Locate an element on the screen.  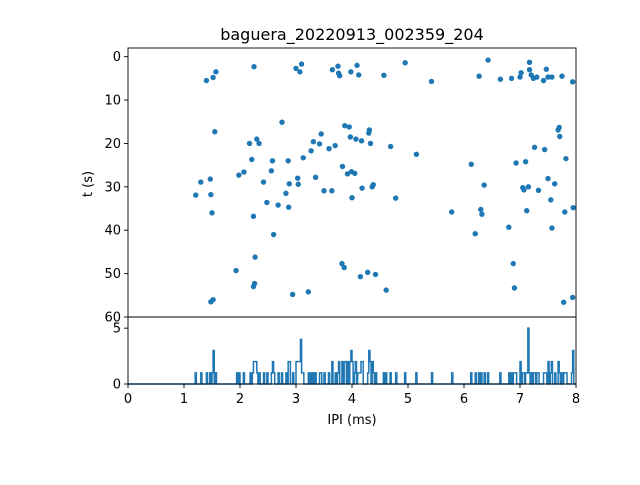
x-tick-label: 5 is located at coordinates (408, 399).